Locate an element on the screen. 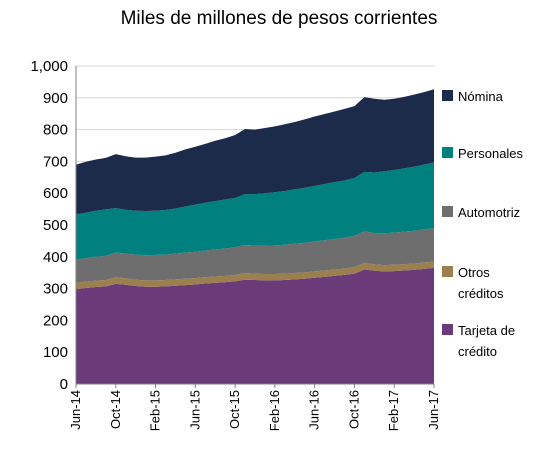  x-tick-label-4: Oct-15 is located at coordinates (234, 409).